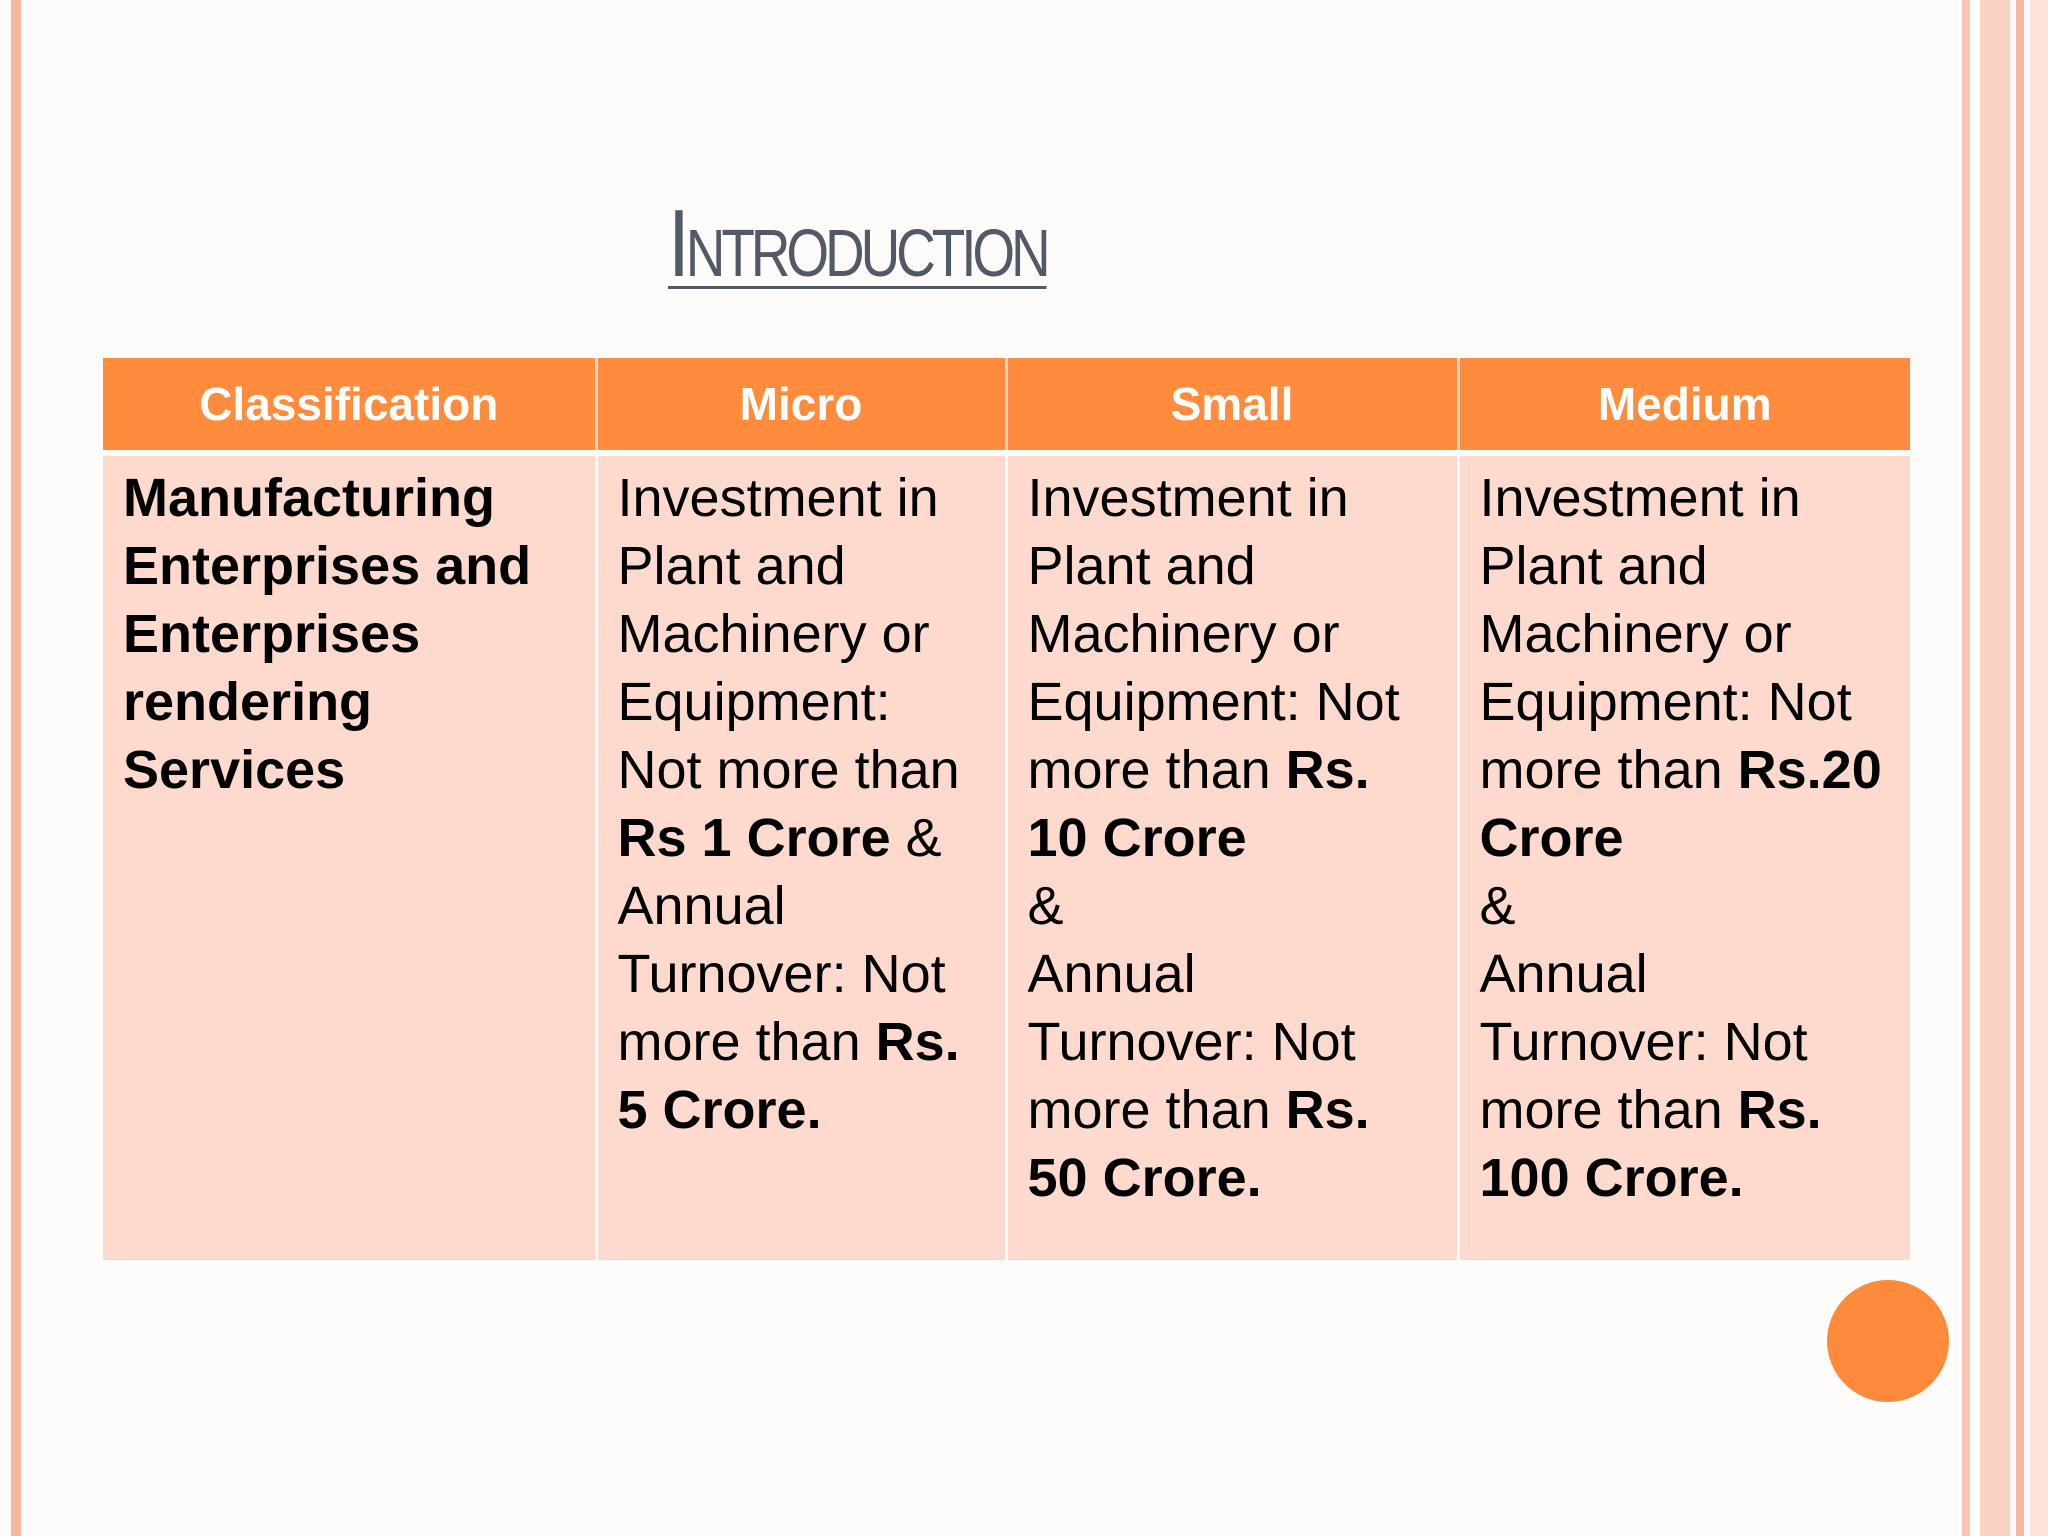 The width and height of the screenshot is (2048, 1536). I want to click on small-connector: &, so click(1045, 906).